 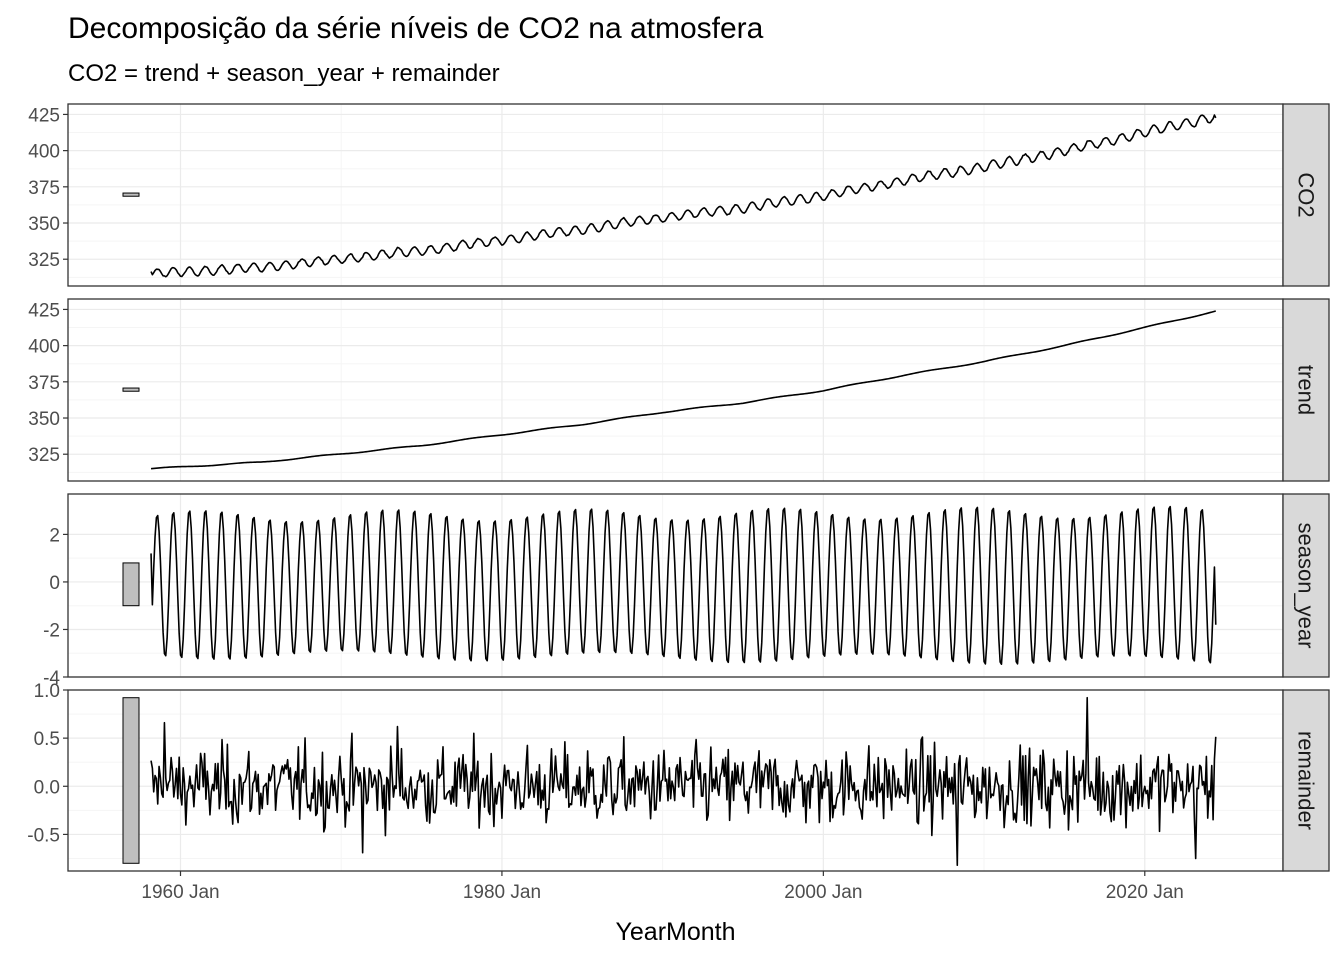 I want to click on y-tick-label: 0.0, so click(x=47, y=787).